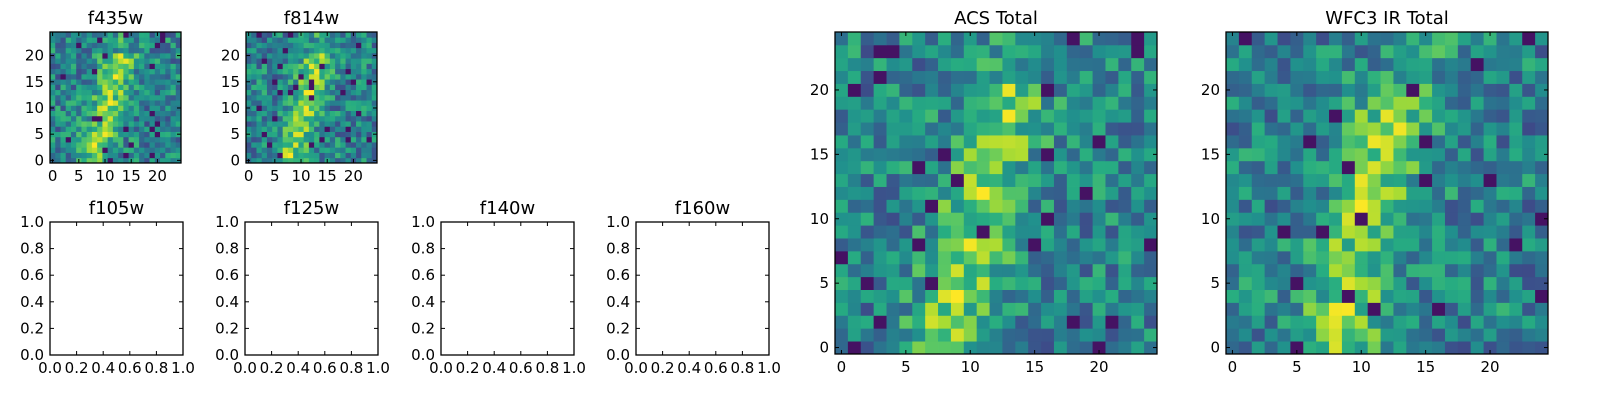 The width and height of the screenshot is (1600, 400). I want to click on x-tick-label: 0.0, so click(636, 368).